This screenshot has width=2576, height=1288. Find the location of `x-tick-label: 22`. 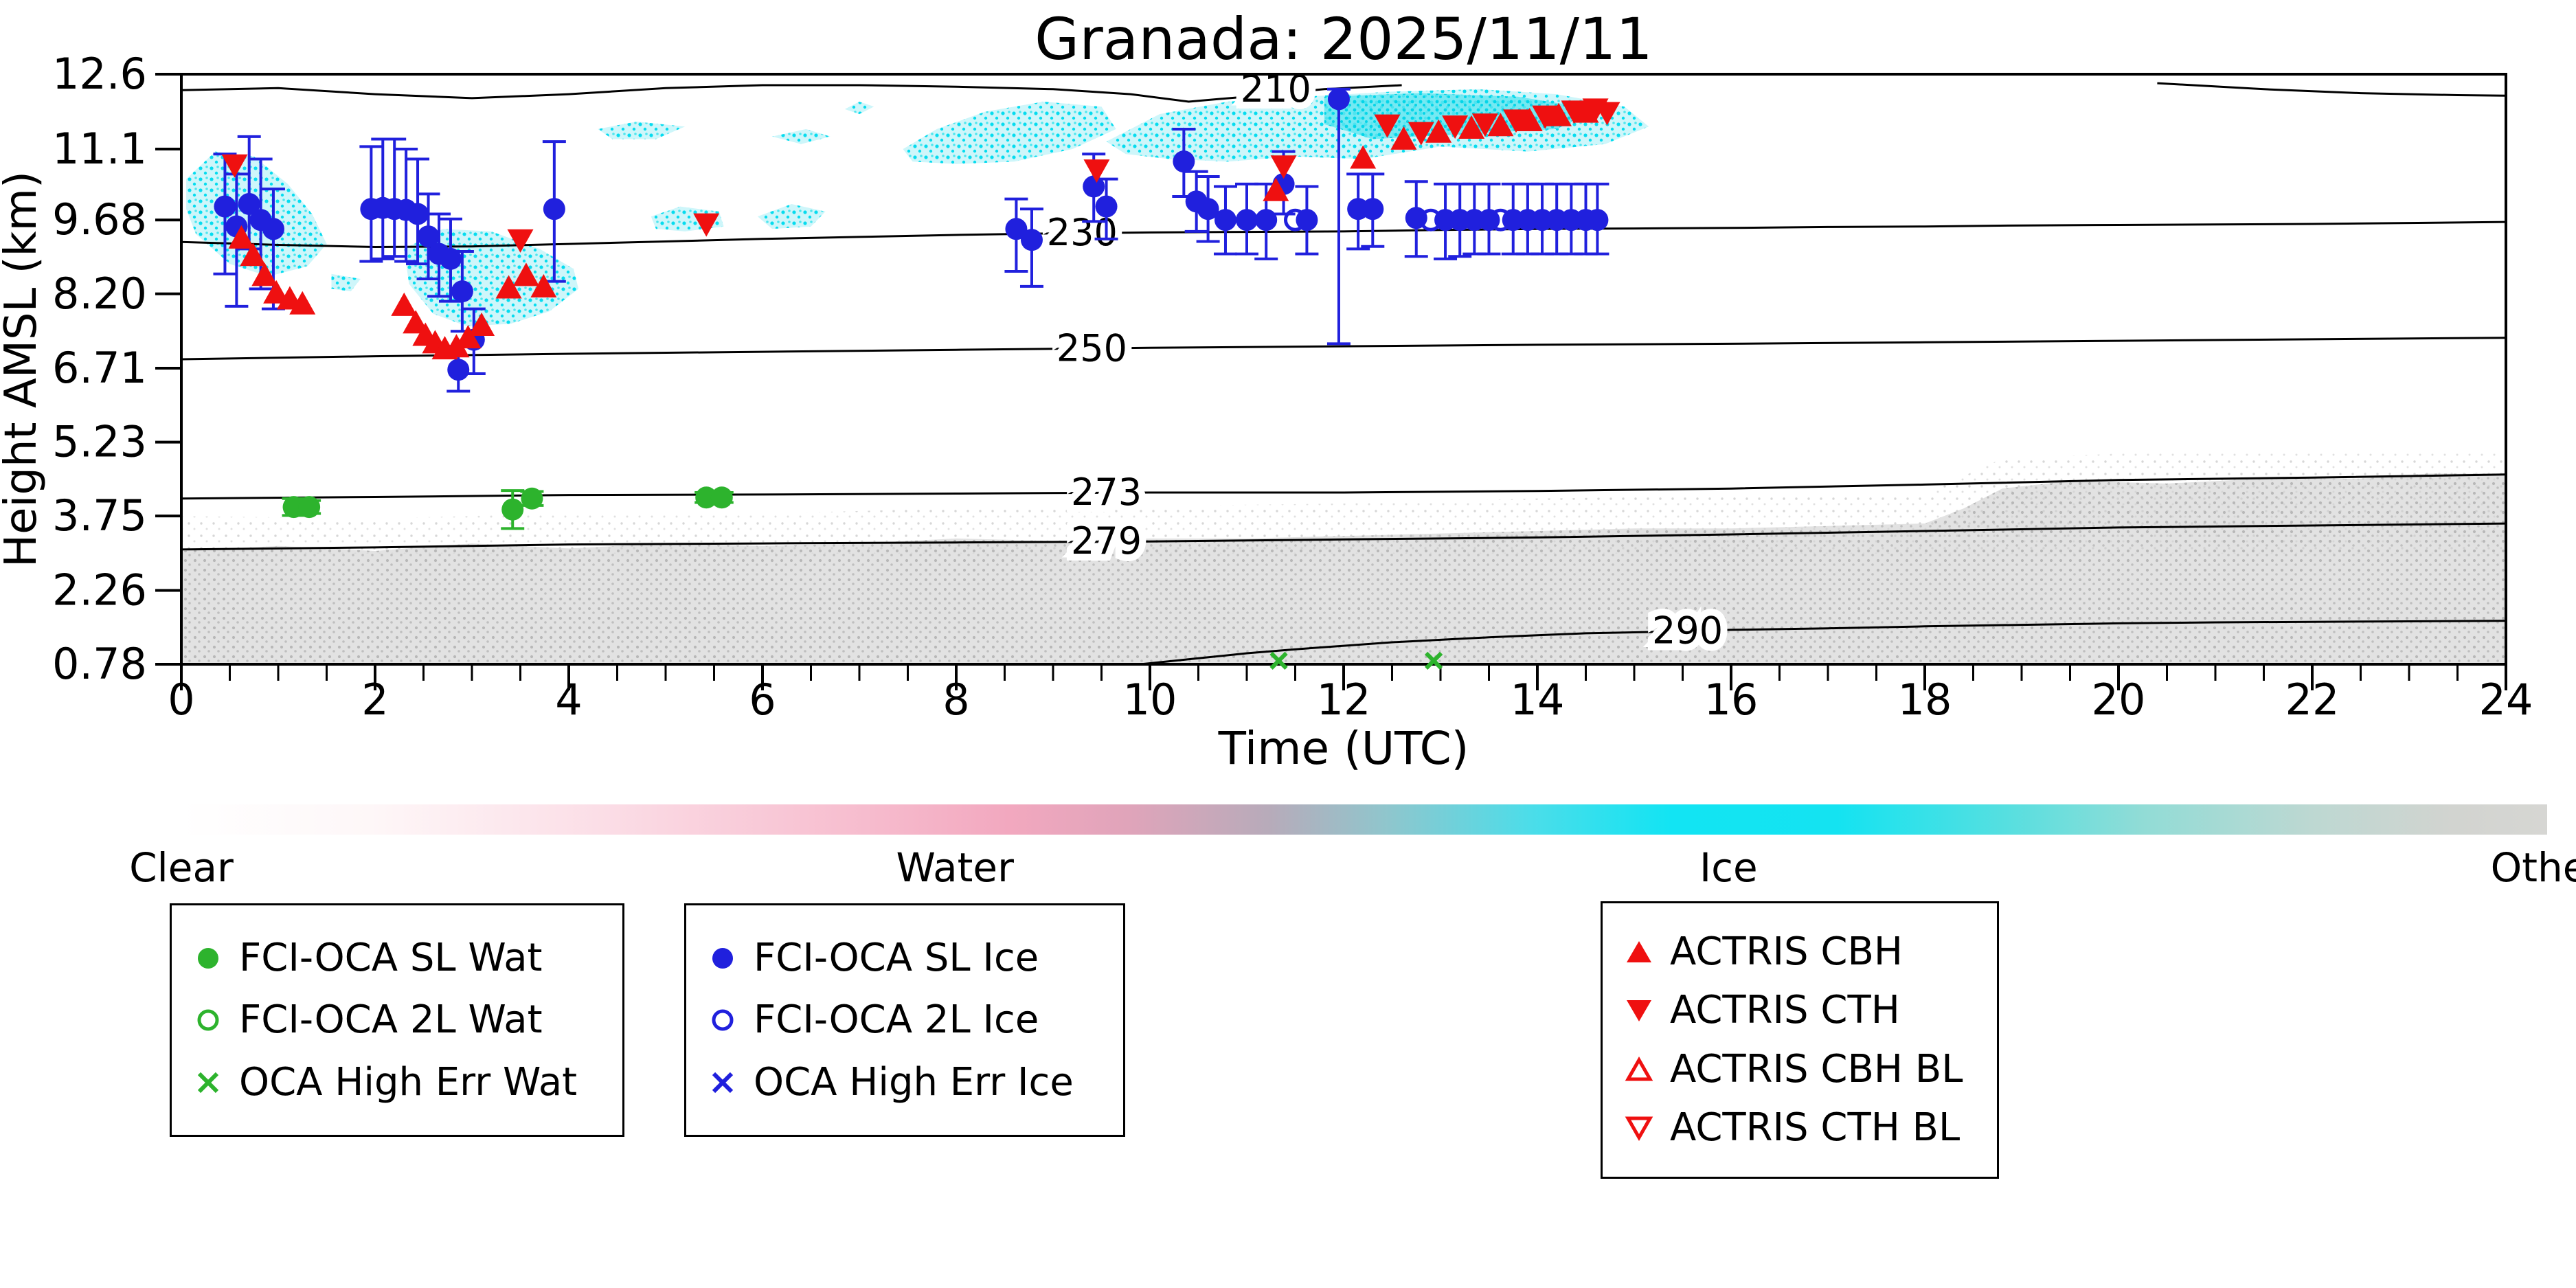

x-tick-label: 22 is located at coordinates (2312, 700).